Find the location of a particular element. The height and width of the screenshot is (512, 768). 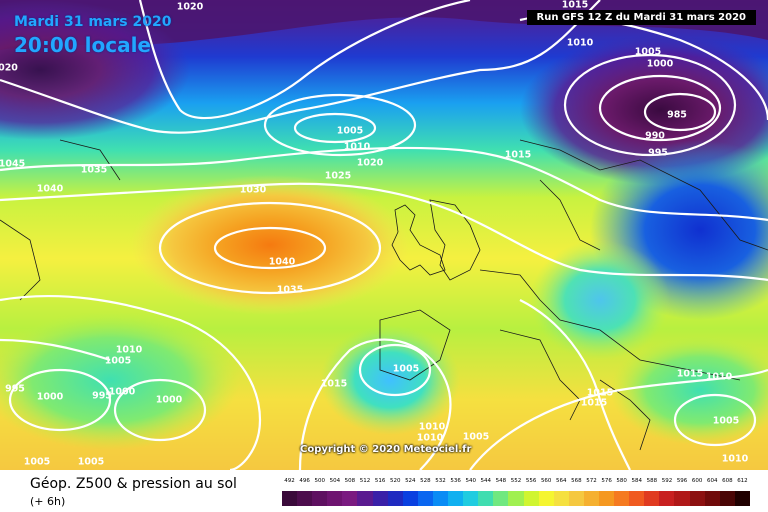

legend-tick-label: 540 is located at coordinates (470, 481).